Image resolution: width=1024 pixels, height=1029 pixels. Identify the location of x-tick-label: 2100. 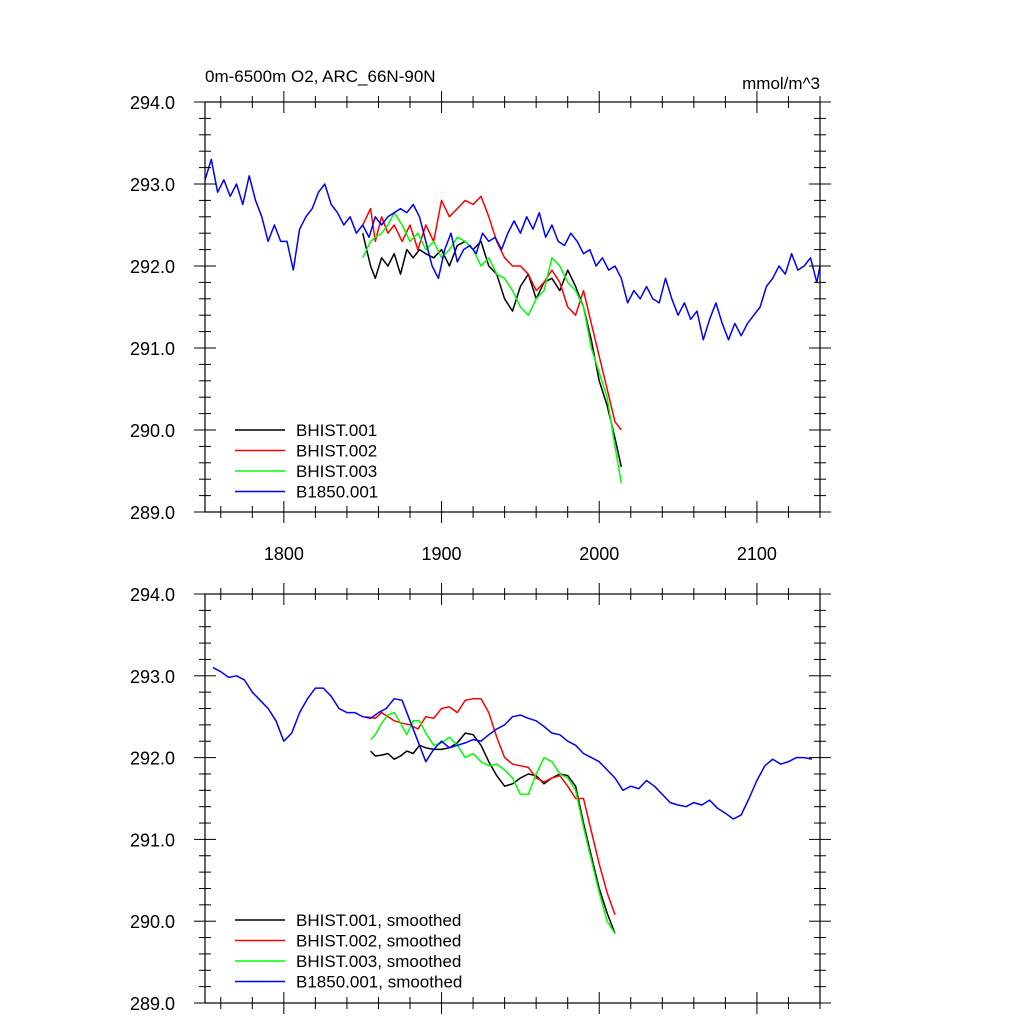
(757, 554).